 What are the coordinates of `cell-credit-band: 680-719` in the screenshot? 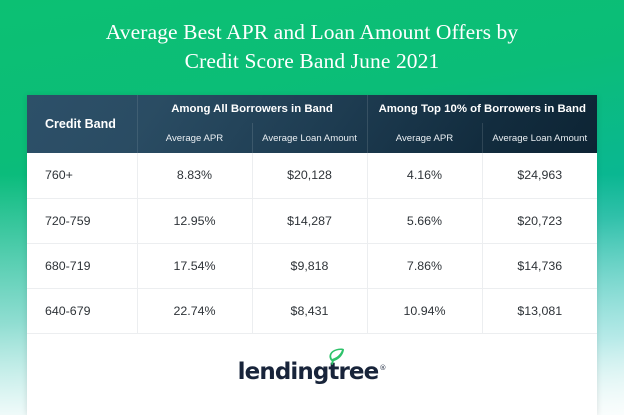 It's located at (82, 266).